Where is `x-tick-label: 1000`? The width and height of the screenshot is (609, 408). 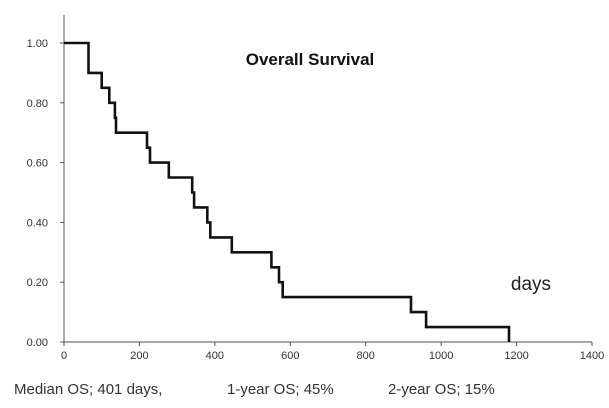
x-tick-label: 1000 is located at coordinates (441, 356).